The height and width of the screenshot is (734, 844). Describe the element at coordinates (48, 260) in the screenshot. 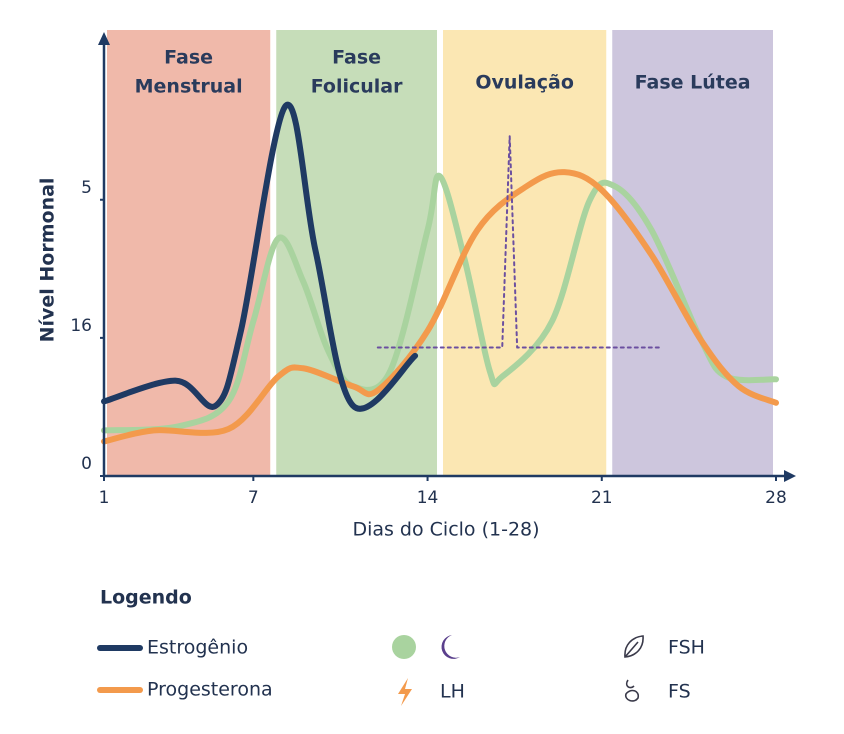

I see `y-axis-label: Nível Hormonal` at that location.